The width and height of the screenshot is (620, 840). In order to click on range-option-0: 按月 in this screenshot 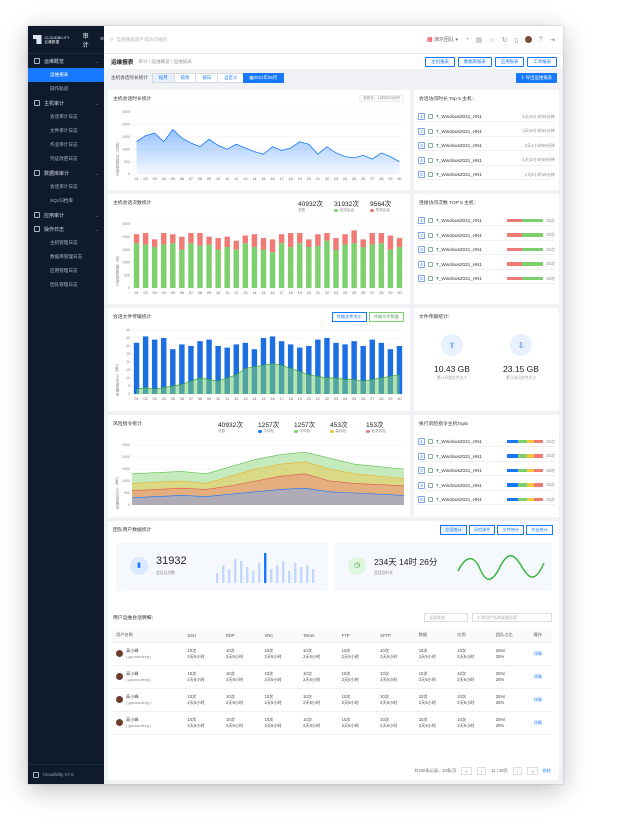, I will do `click(163, 78)`.